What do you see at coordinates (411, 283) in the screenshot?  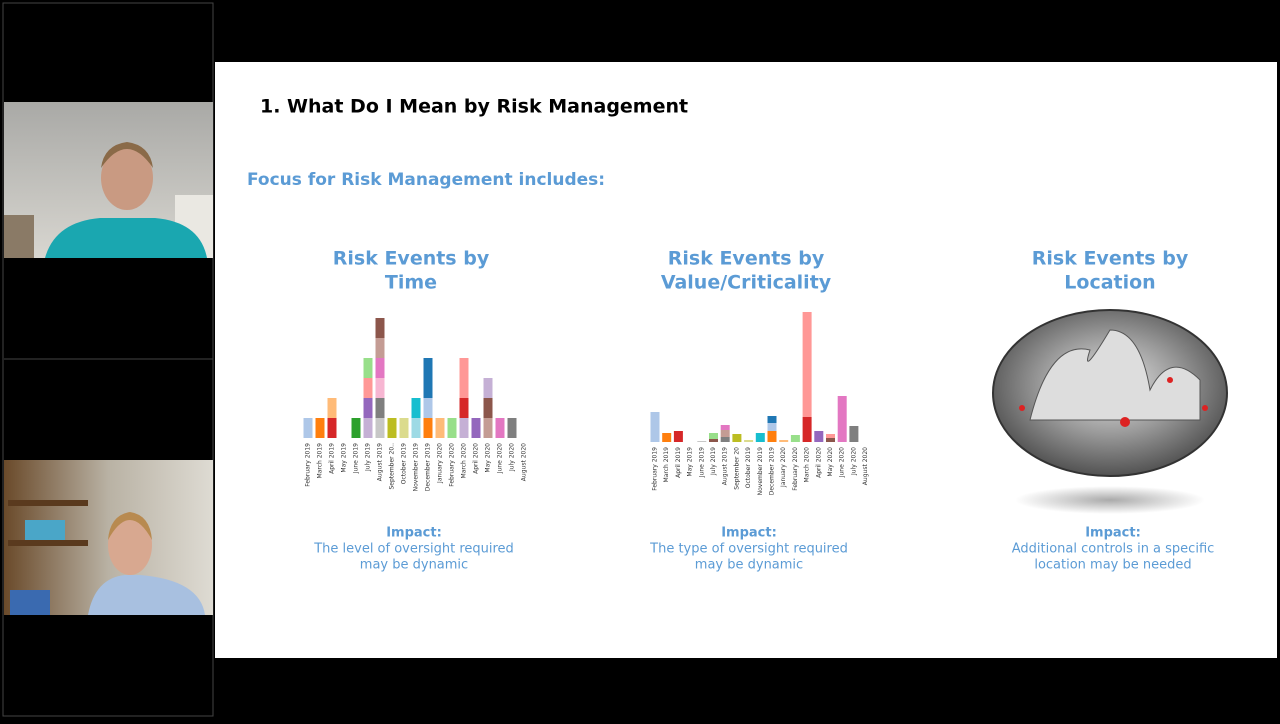 I see `panel-heading: Time` at bounding box center [411, 283].